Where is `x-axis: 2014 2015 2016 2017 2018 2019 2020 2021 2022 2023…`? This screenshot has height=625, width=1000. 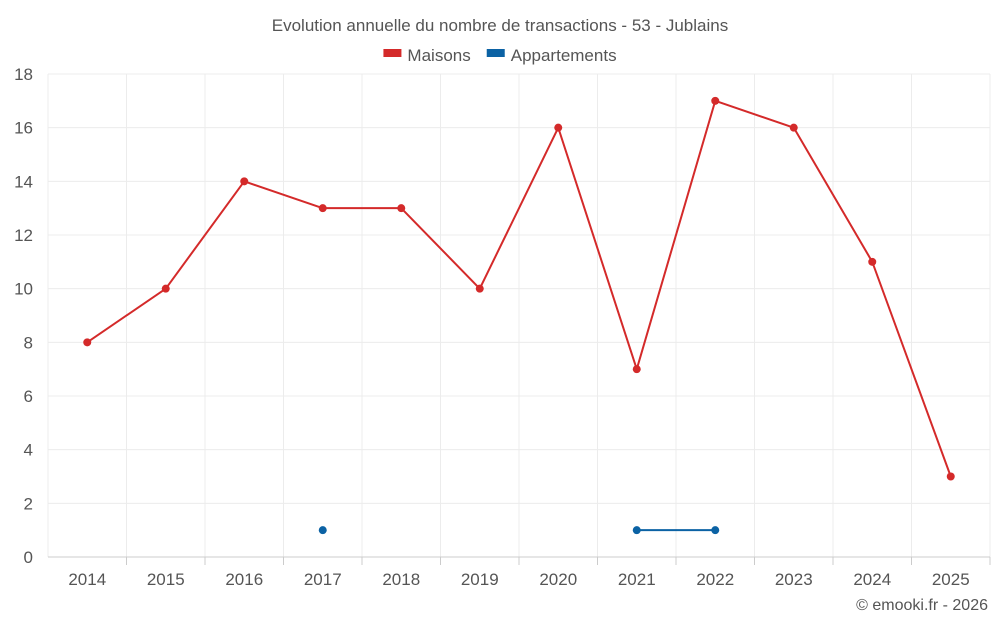 x-axis: 2014 2015 2016 2017 2018 2019 2020 2021 2022 2023… is located at coordinates (529, 573).